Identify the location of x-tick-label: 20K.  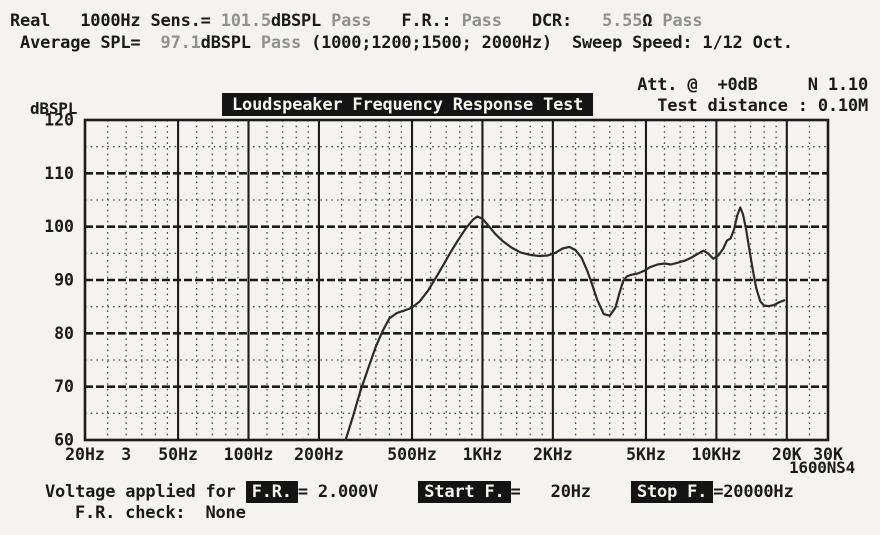
(787, 454).